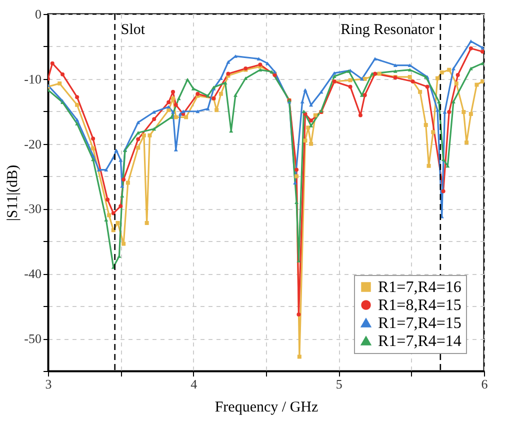 Image resolution: width=506 pixels, height=422 pixels. What do you see at coordinates (48, 384) in the screenshot?
I see `x-tick-label: 3` at bounding box center [48, 384].